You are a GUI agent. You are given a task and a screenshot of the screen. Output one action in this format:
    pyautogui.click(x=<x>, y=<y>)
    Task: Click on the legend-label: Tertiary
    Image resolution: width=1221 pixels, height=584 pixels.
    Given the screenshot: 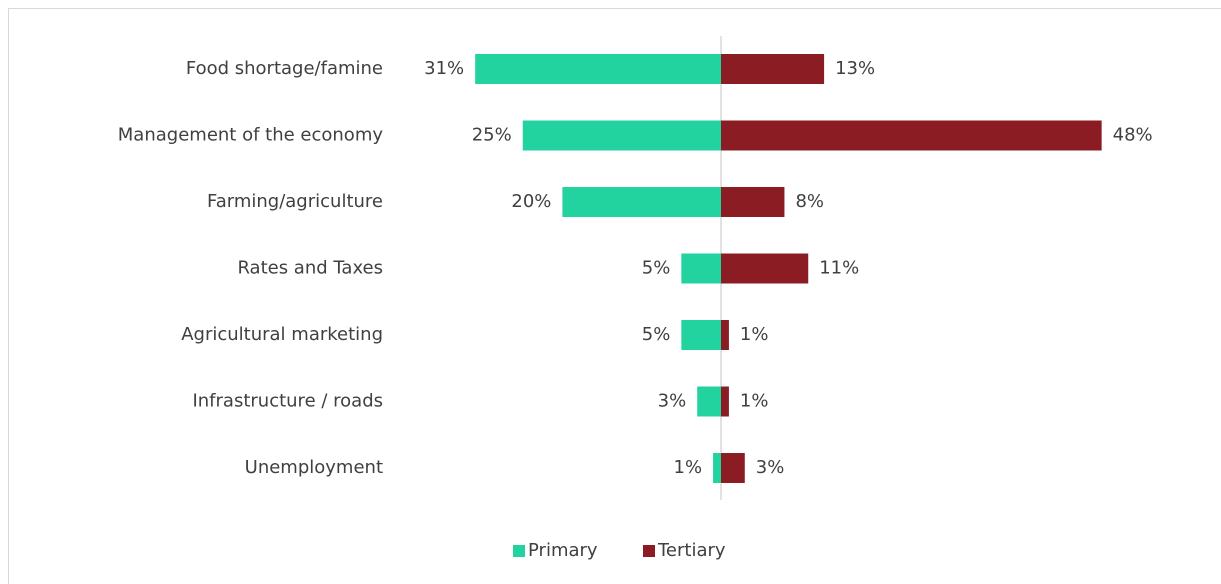 What is the action you would take?
    pyautogui.click(x=691, y=550)
    